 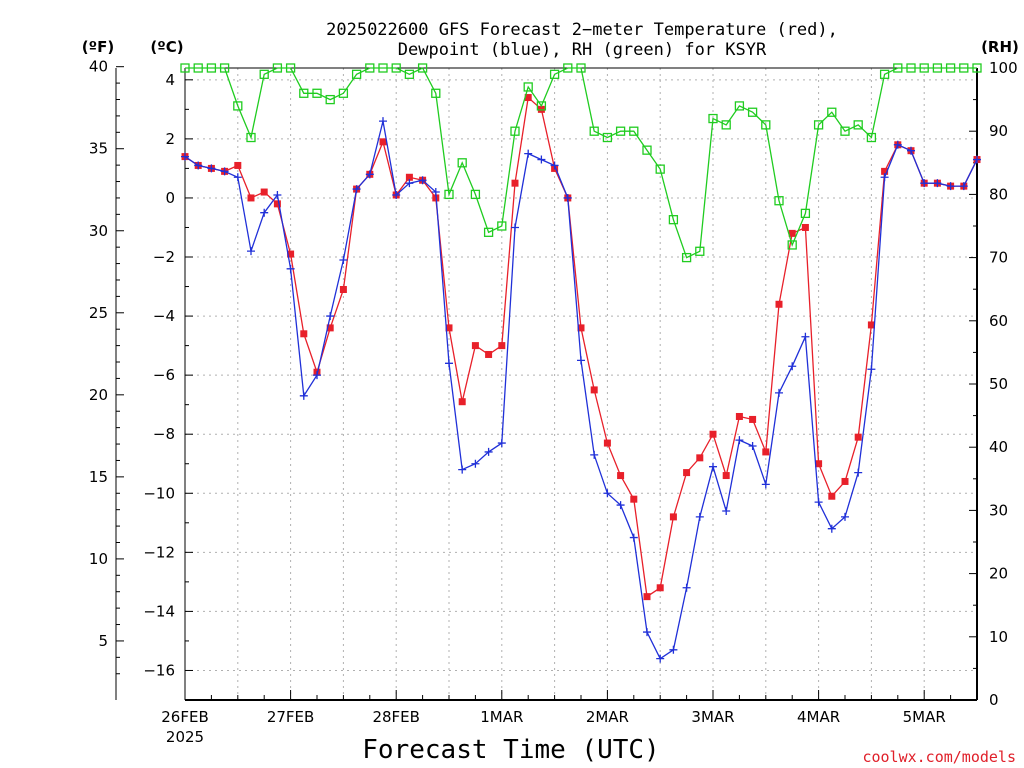 What do you see at coordinates (98, 231) in the screenshot?
I see `fahrenheit-tick-label: 30` at bounding box center [98, 231].